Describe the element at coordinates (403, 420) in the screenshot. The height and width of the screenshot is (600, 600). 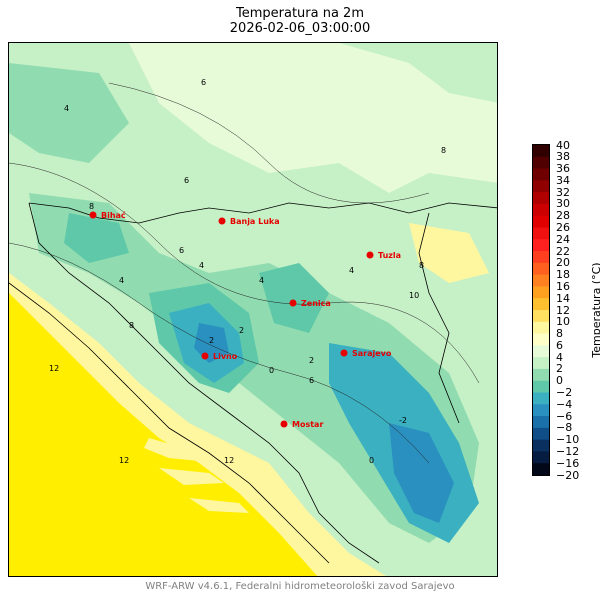
I see `contour-label: -2` at that location.